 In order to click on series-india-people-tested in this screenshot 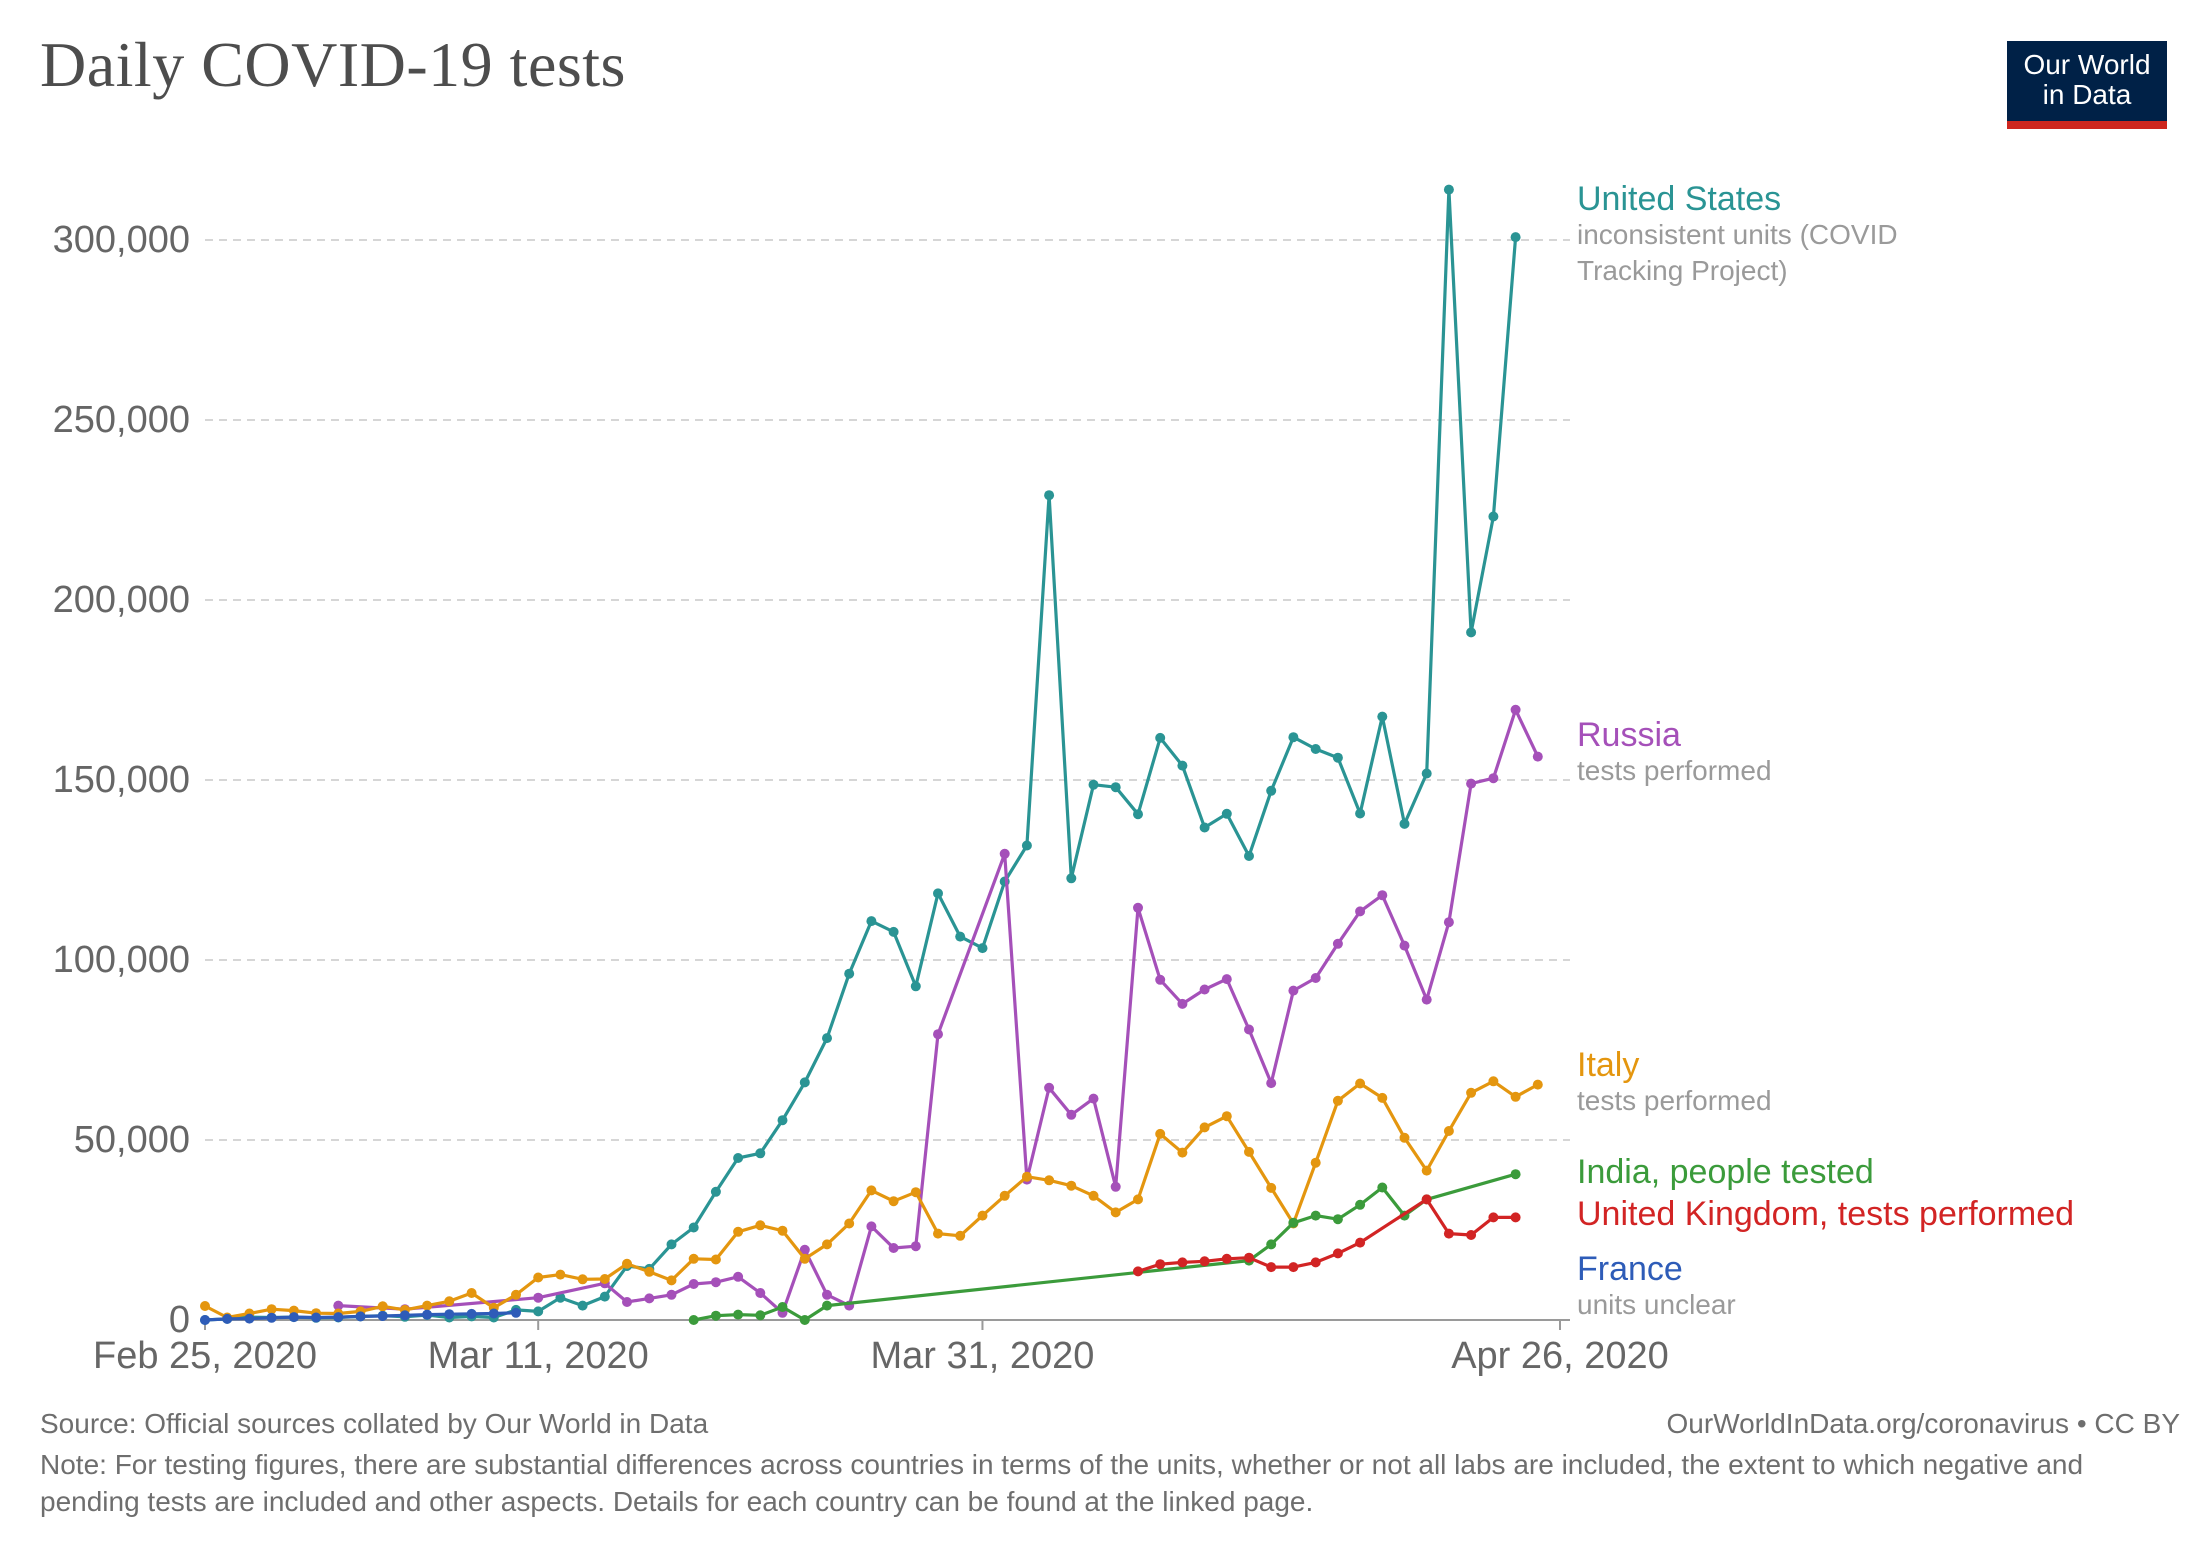, I will do `click(1104, 1247)`.